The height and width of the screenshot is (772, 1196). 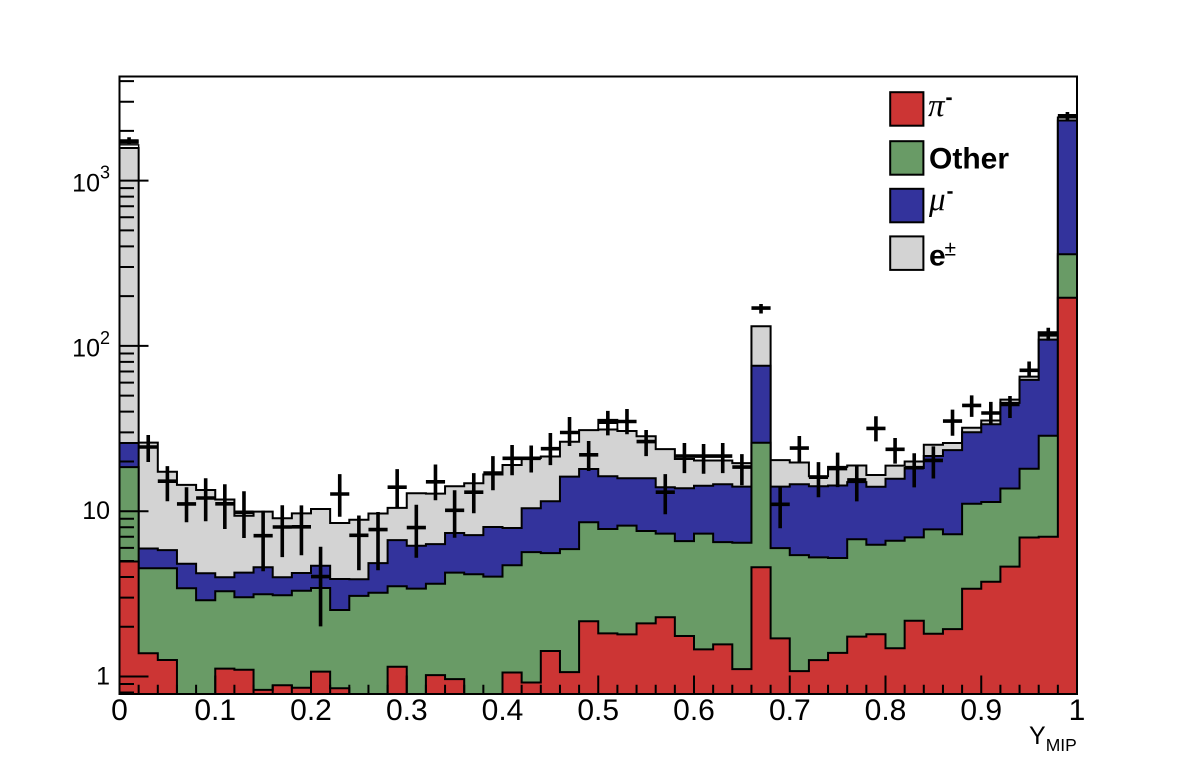 I want to click on svg-text: 0.5, so click(x=598, y=710).